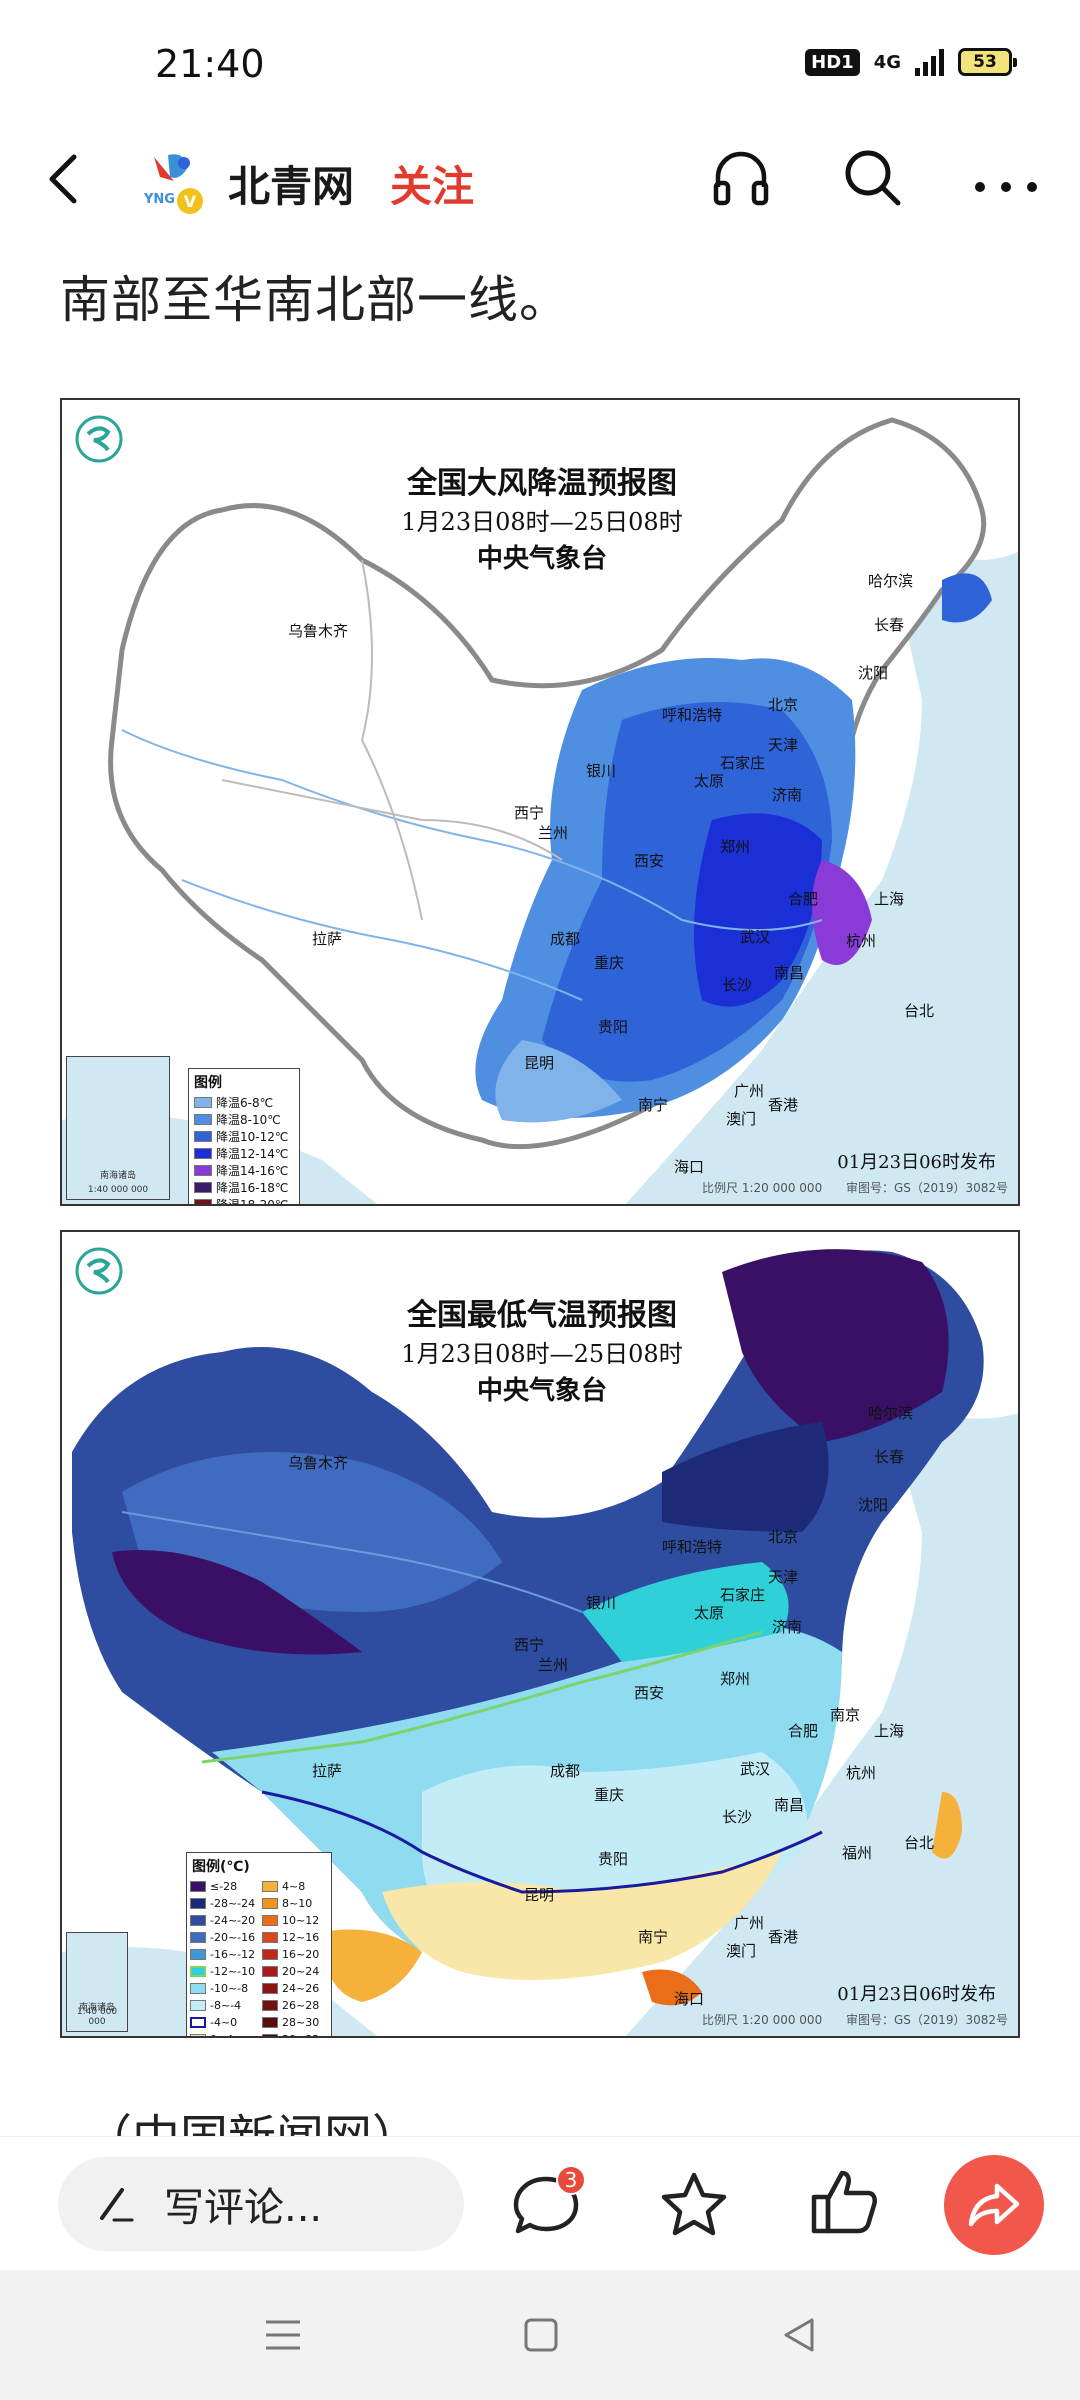  I want to click on city-label: 南京, so click(845, 1715).